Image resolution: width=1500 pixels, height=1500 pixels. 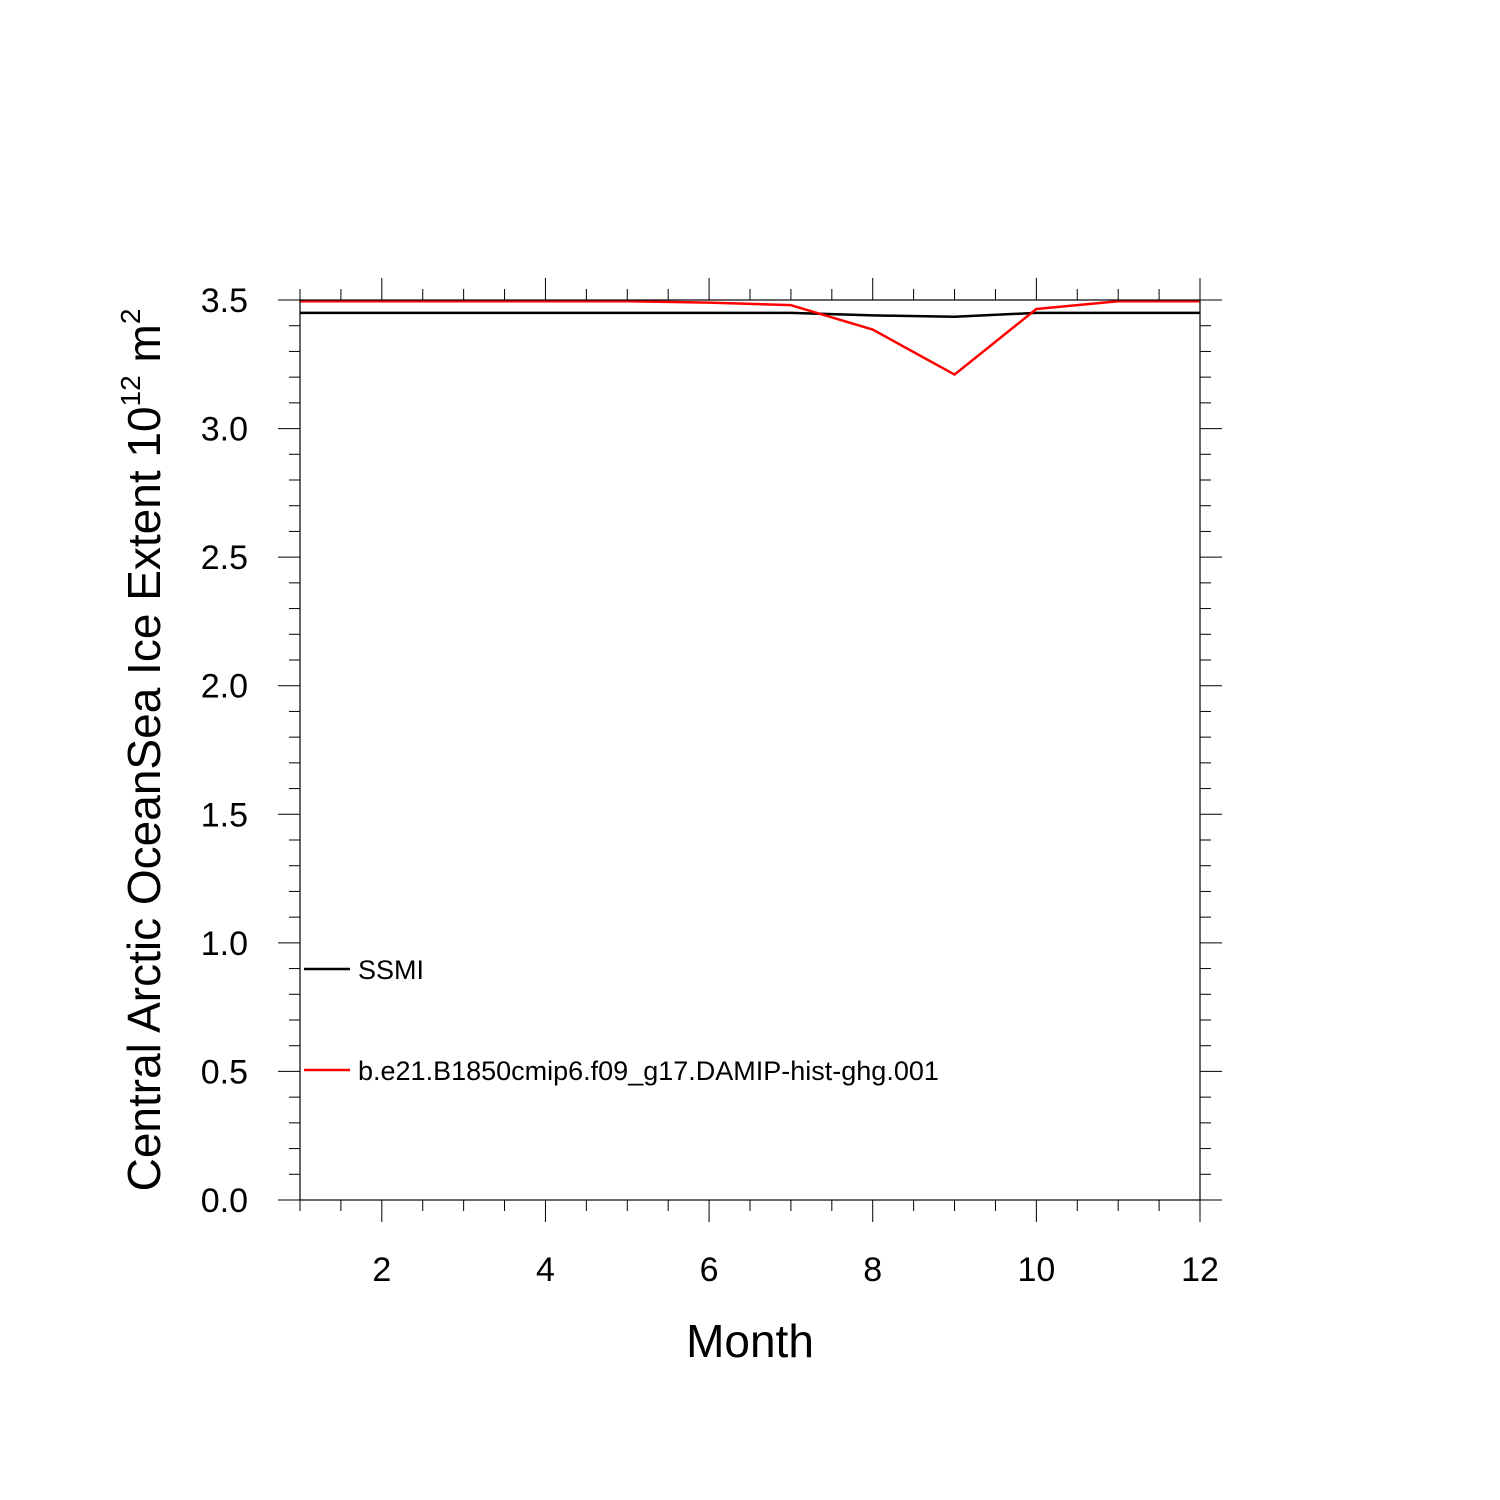 What do you see at coordinates (224, 430) in the screenshot?
I see `y-tick-label: 3.0` at bounding box center [224, 430].